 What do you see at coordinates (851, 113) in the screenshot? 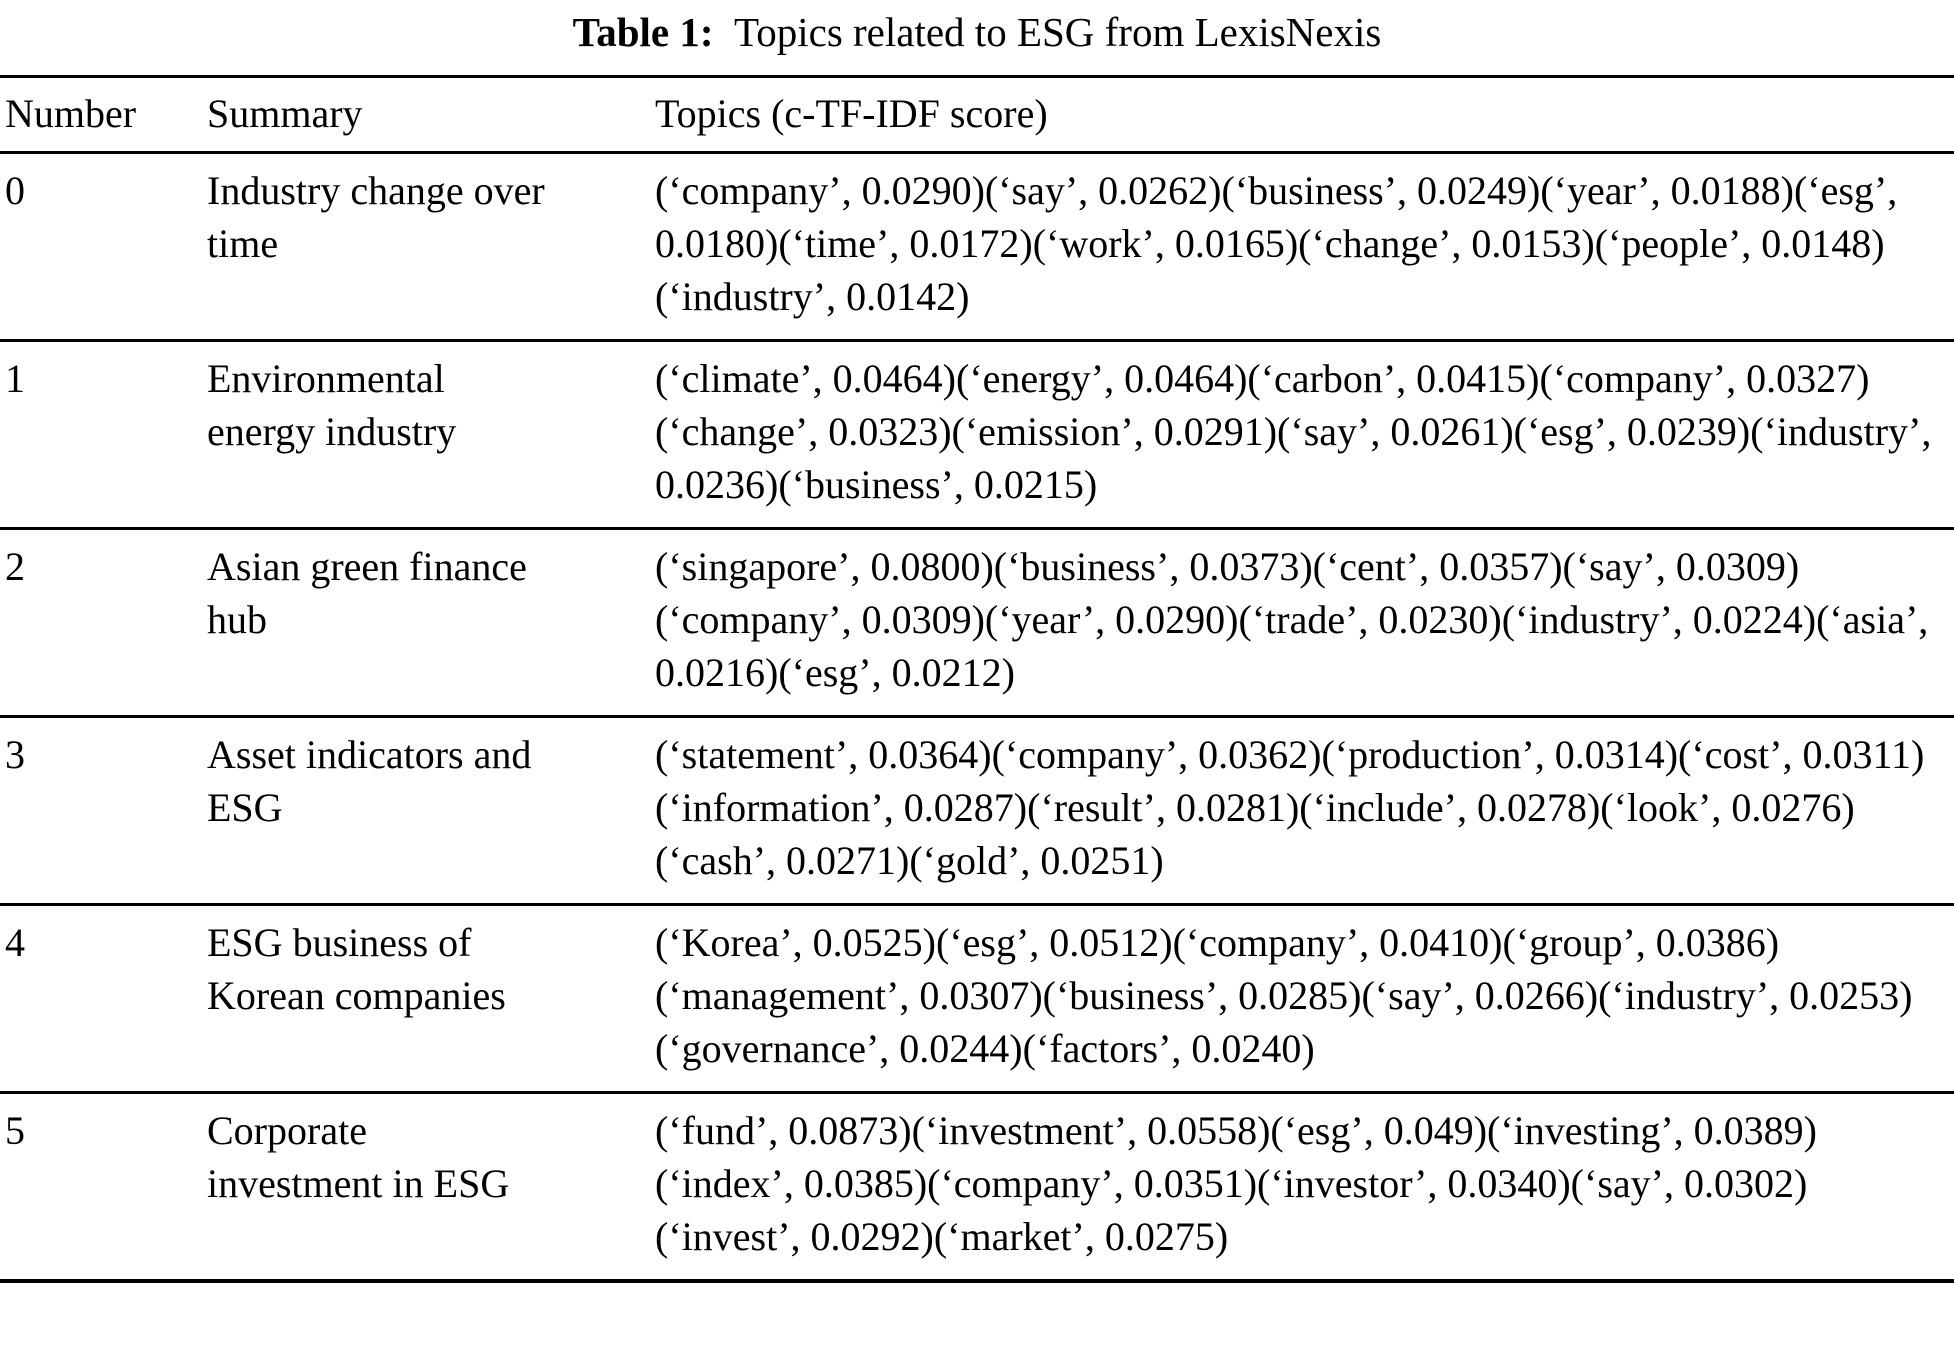
I see `column-header-topics: Topics (c-TF-IDF score)` at bounding box center [851, 113].